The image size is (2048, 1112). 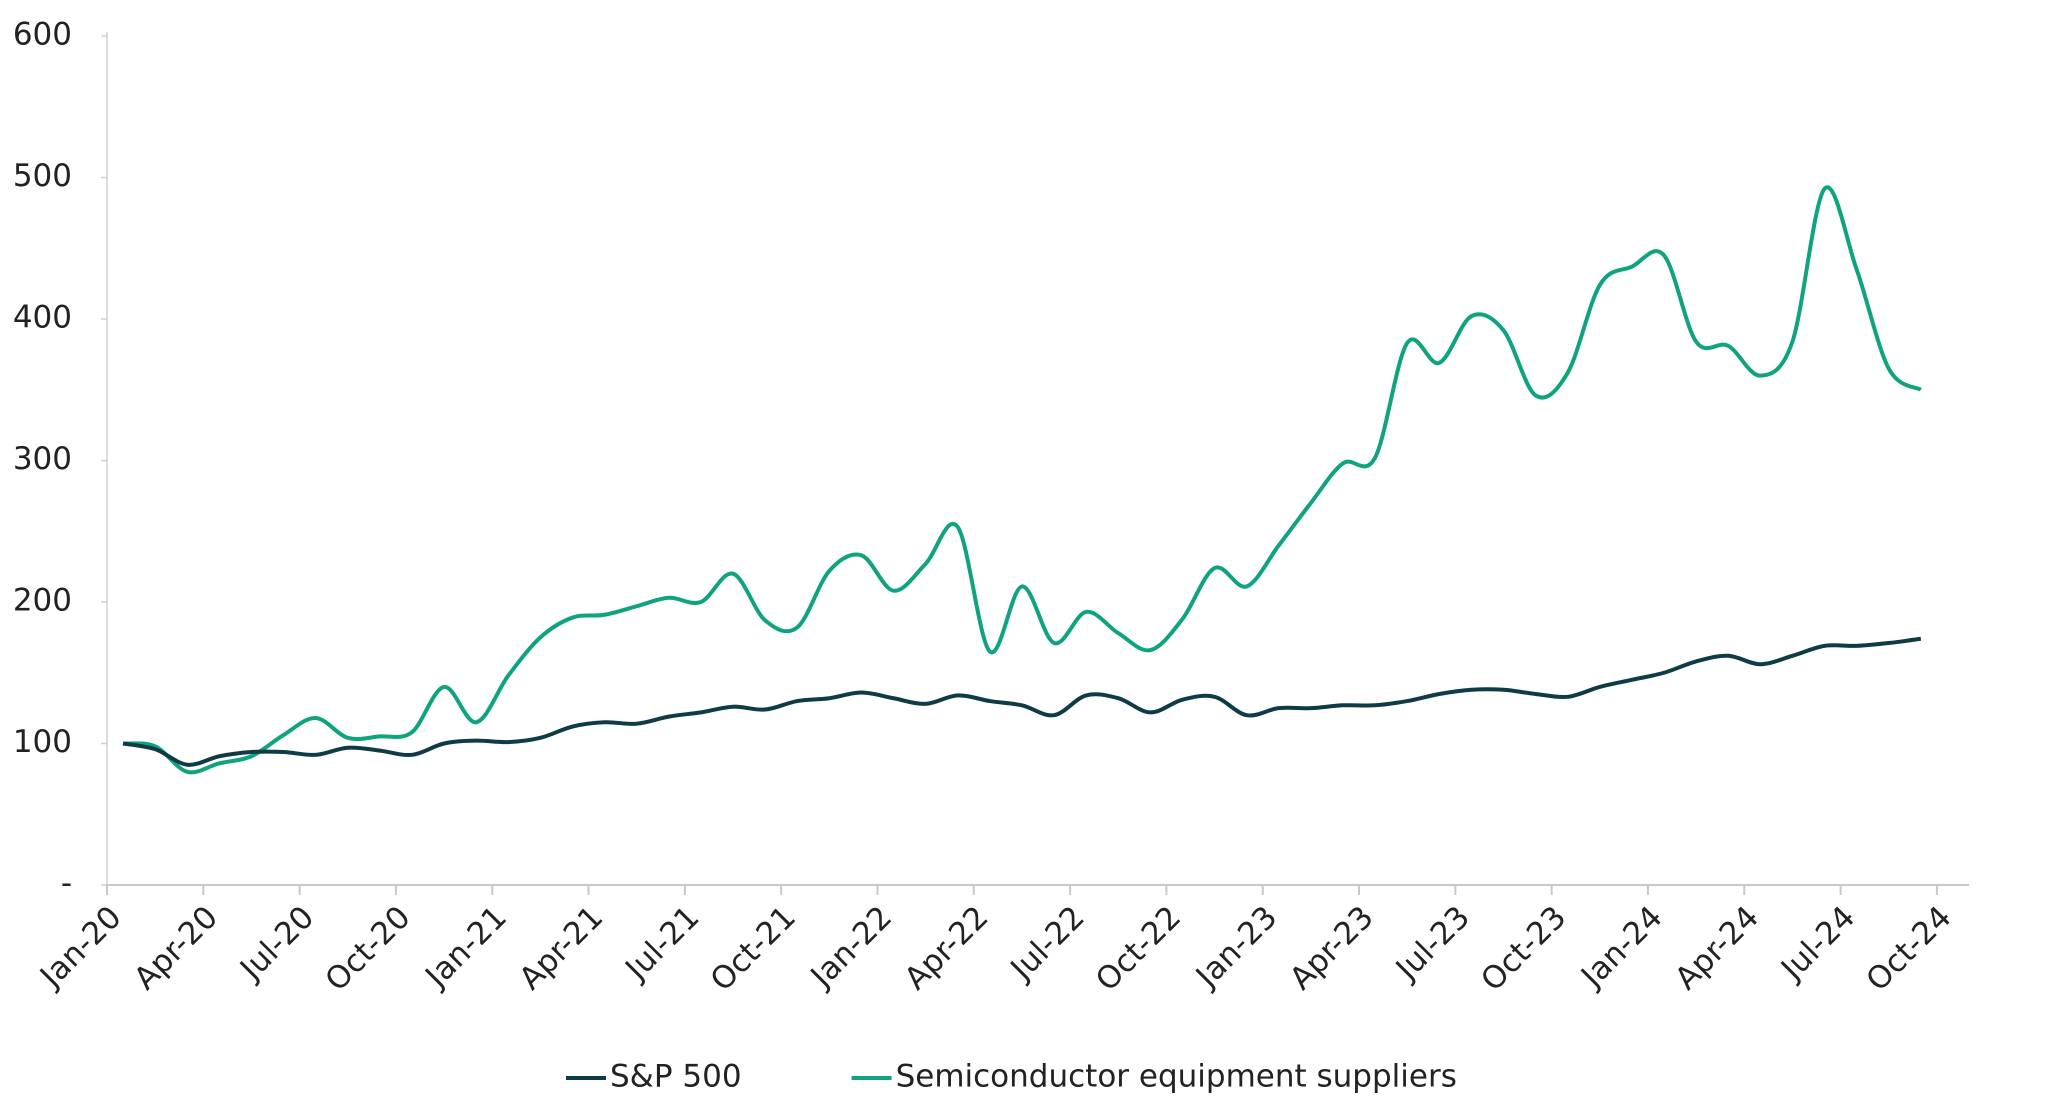 I want to click on y-tick-label: 400, so click(x=42, y=318).